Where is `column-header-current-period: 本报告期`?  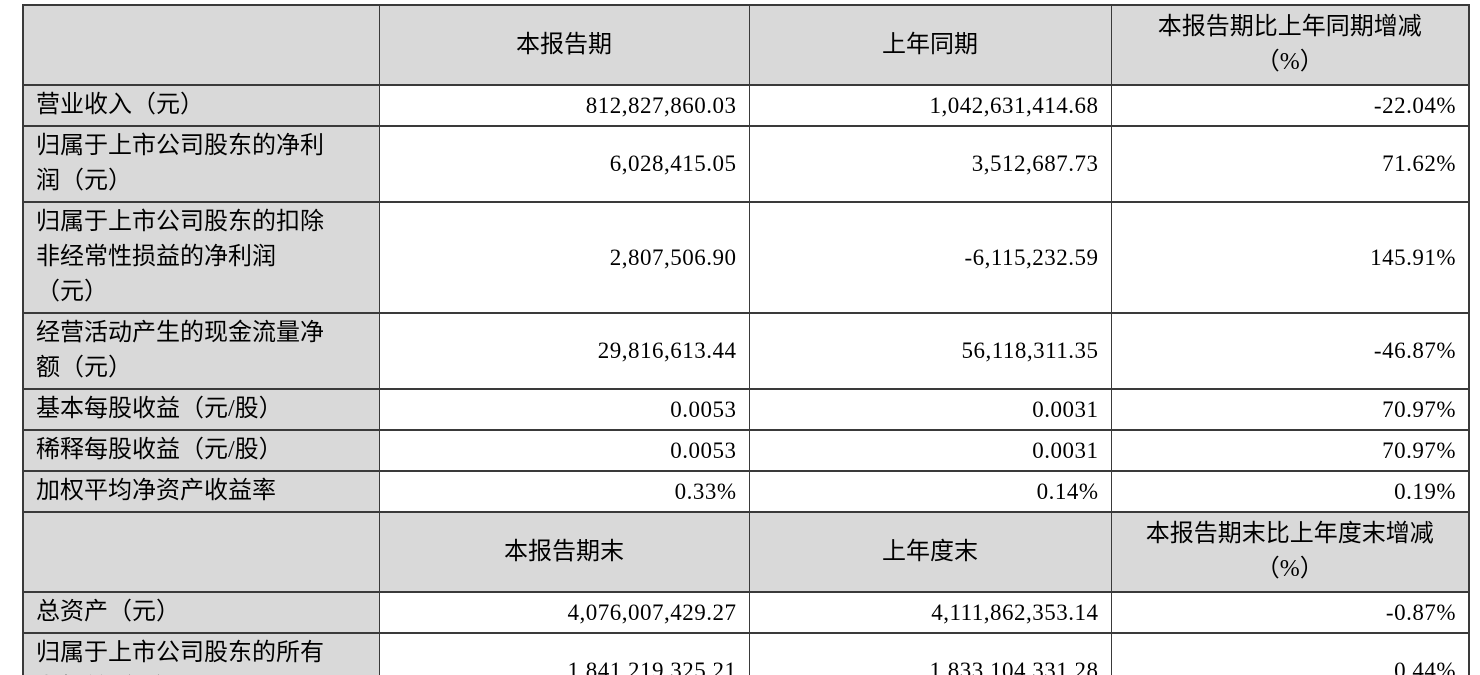
column-header-current-period: 本报告期 is located at coordinates (564, 45).